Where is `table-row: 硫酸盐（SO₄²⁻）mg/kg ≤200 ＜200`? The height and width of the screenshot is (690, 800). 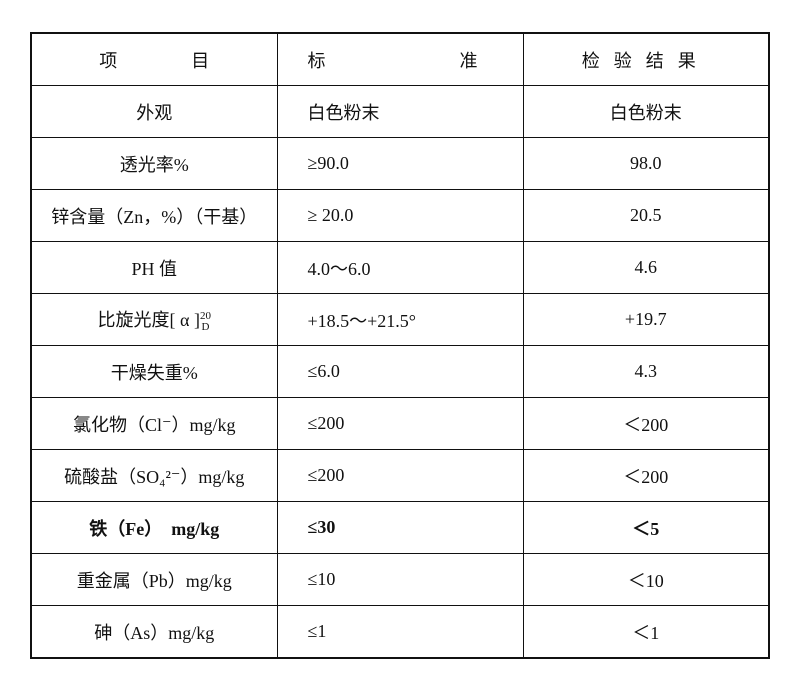 table-row: 硫酸盐（SO₄²⁻）mg/kg ≤200 ＜200 is located at coordinates (400, 475).